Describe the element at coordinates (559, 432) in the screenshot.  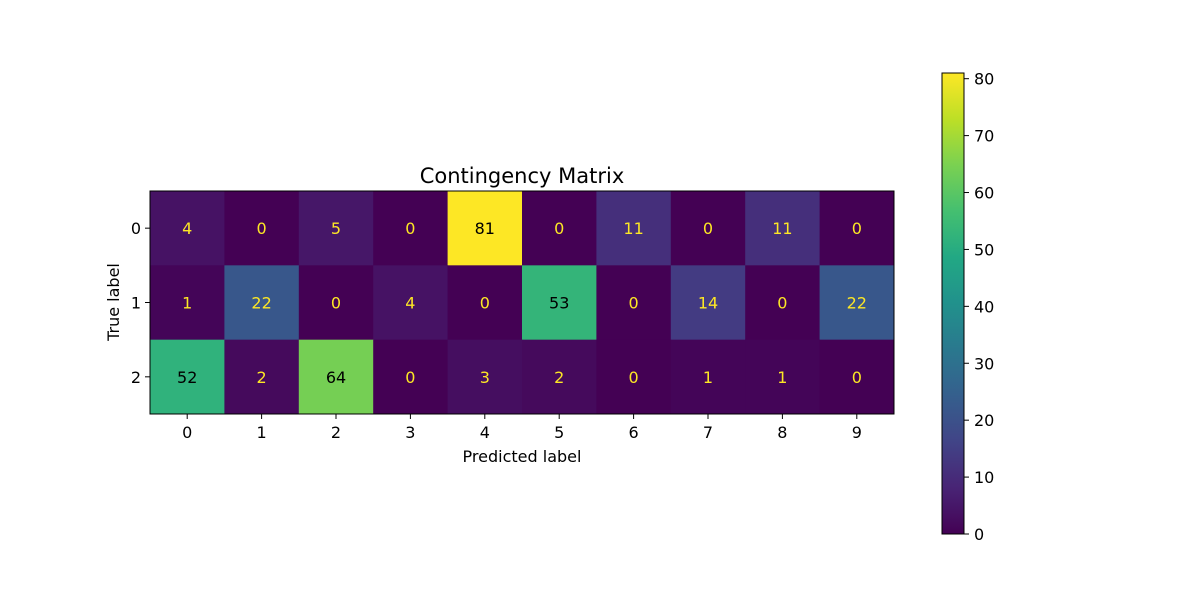
I see `x-tick-label: 5` at that location.